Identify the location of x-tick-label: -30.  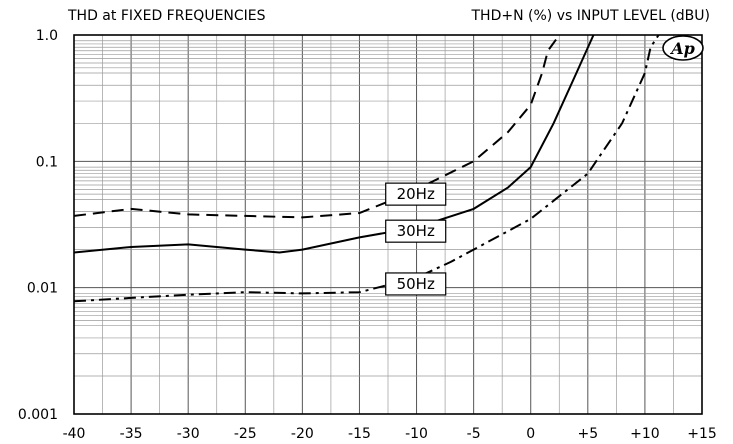
(188, 434).